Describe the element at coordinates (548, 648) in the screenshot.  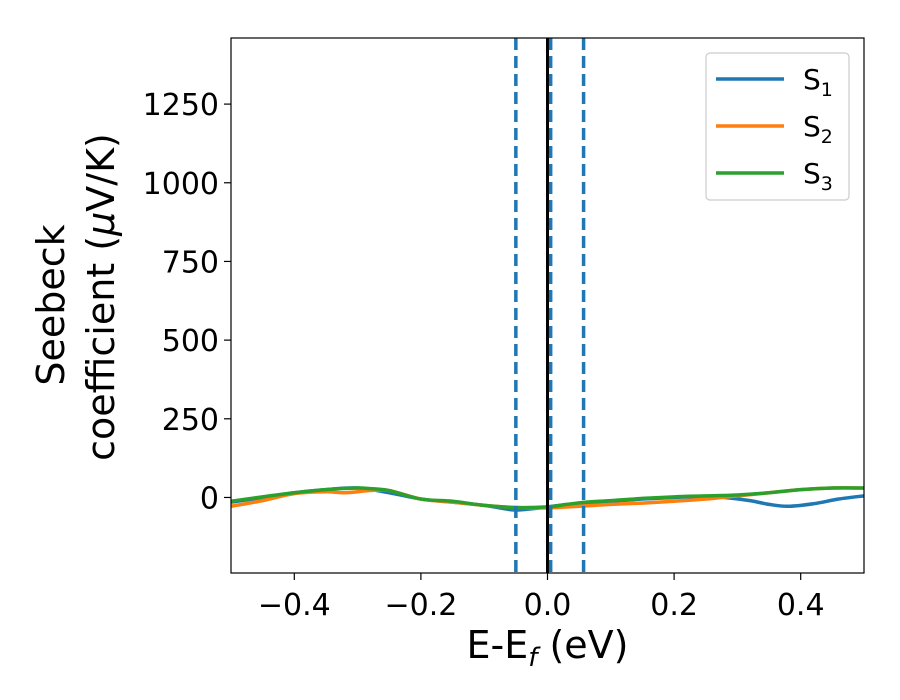
I see `x-axis-label: E-Ef (eV)` at that location.